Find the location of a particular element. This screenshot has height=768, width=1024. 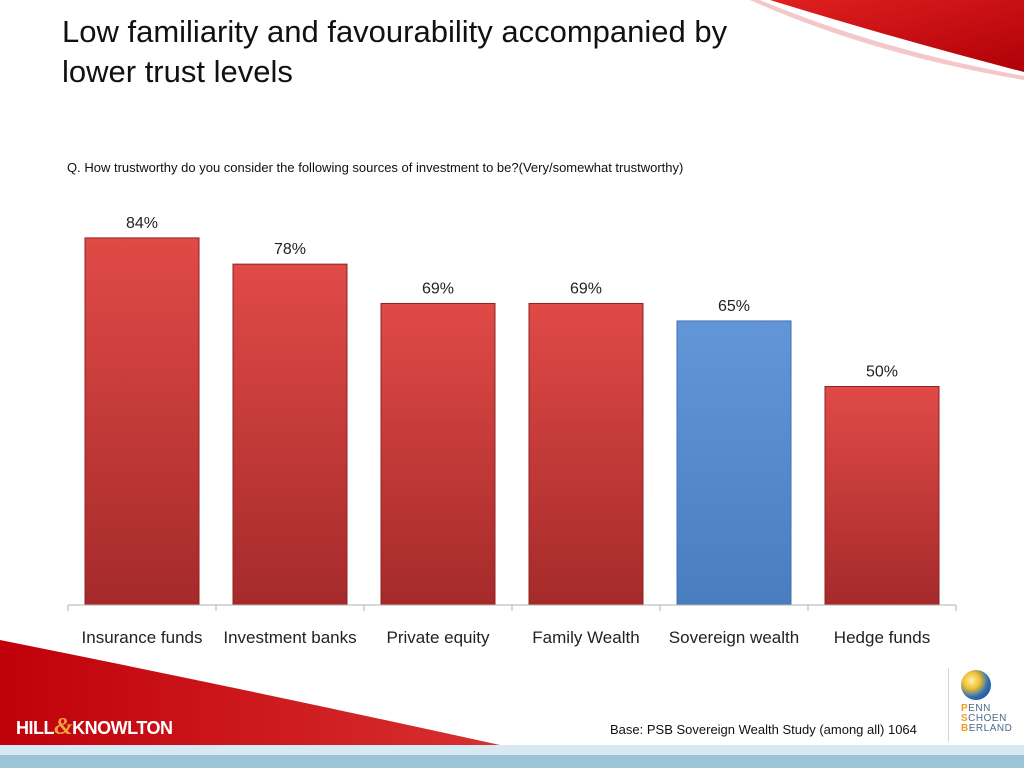

bar-private-equity is located at coordinates (438, 454).